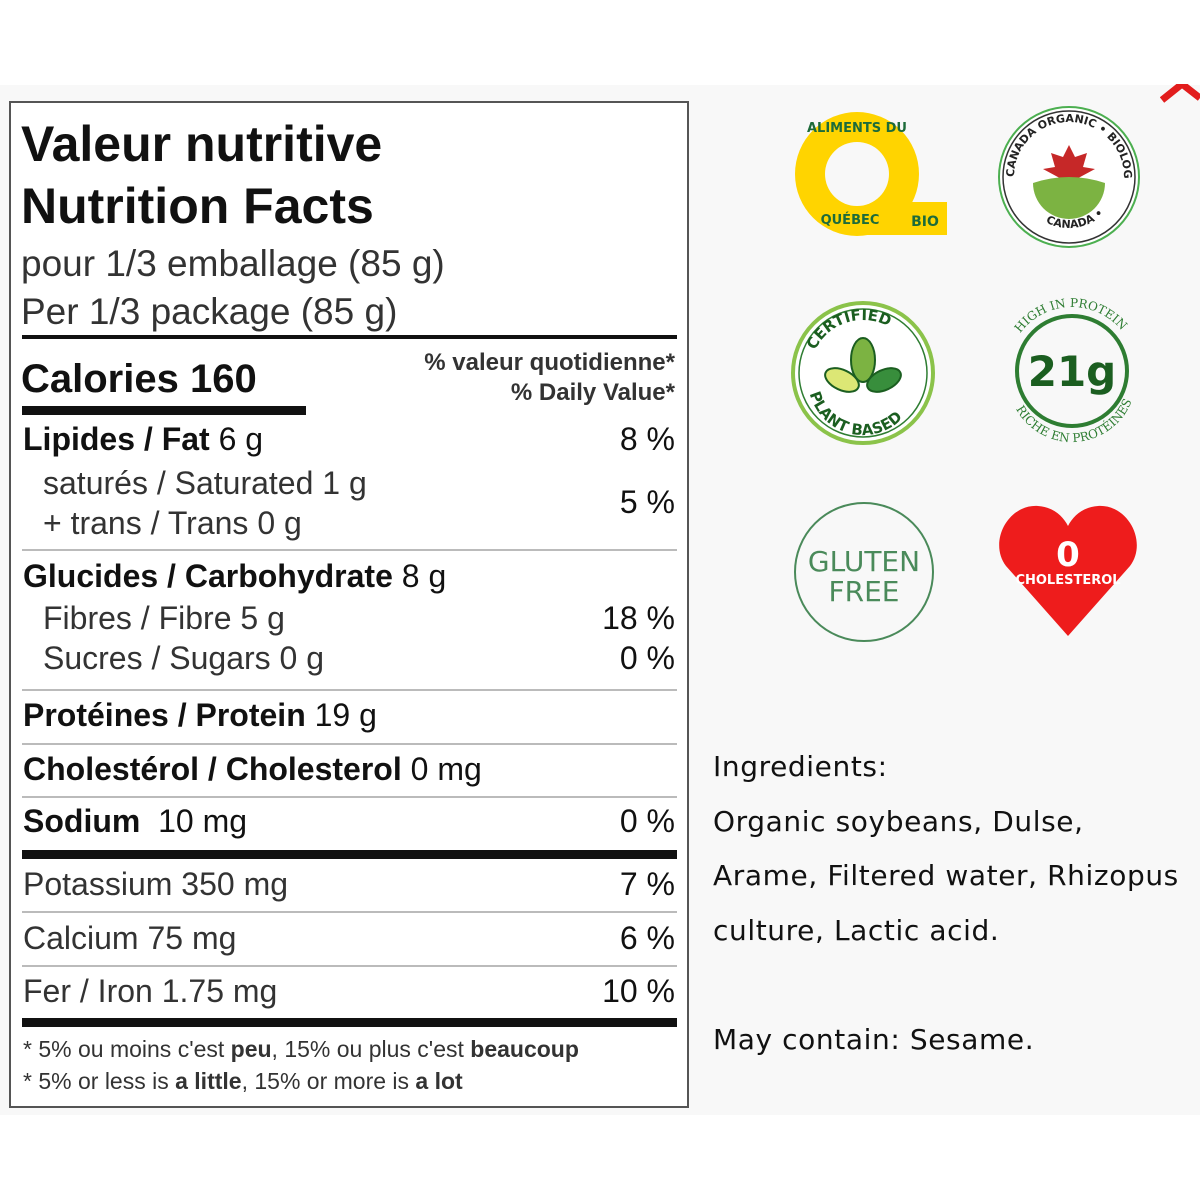 This screenshot has width=1200, height=1200. Describe the element at coordinates (863, 373) in the screenshot. I see `certified-plant-based-logo: CERTIFIED PLANT BASED` at that location.